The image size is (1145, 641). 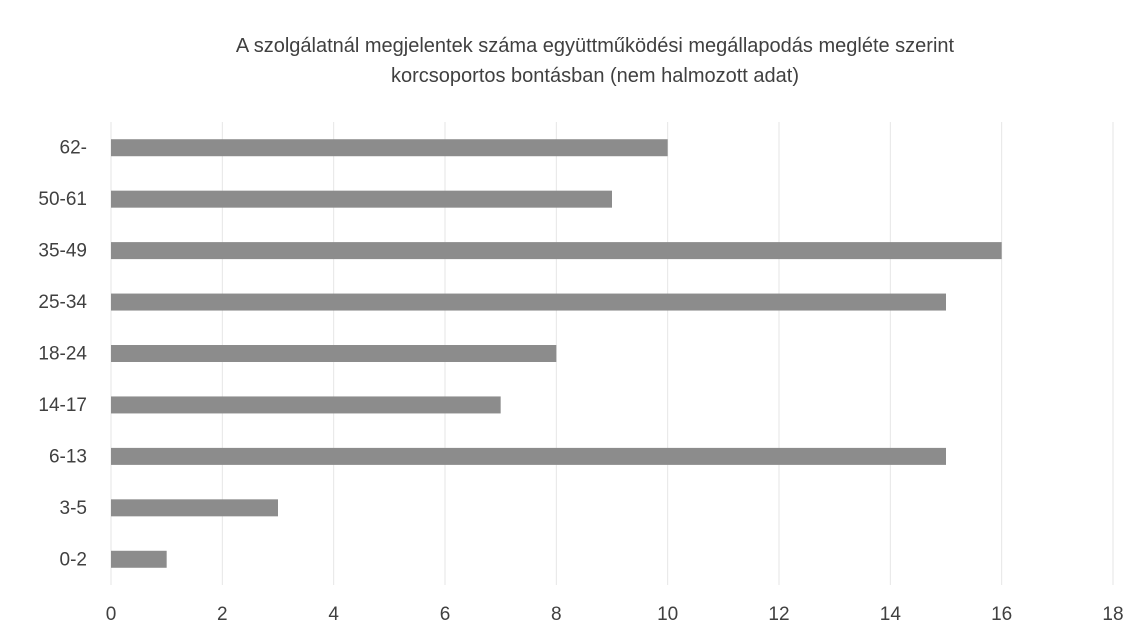 I want to click on y-category-label: 50-61, so click(x=62, y=199).